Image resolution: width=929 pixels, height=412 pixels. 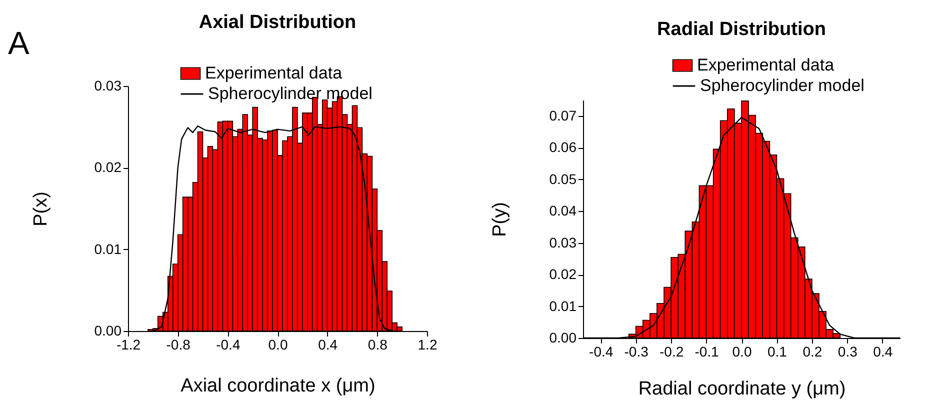 I want to click on y-tick-label: 0.06, so click(x=563, y=147).